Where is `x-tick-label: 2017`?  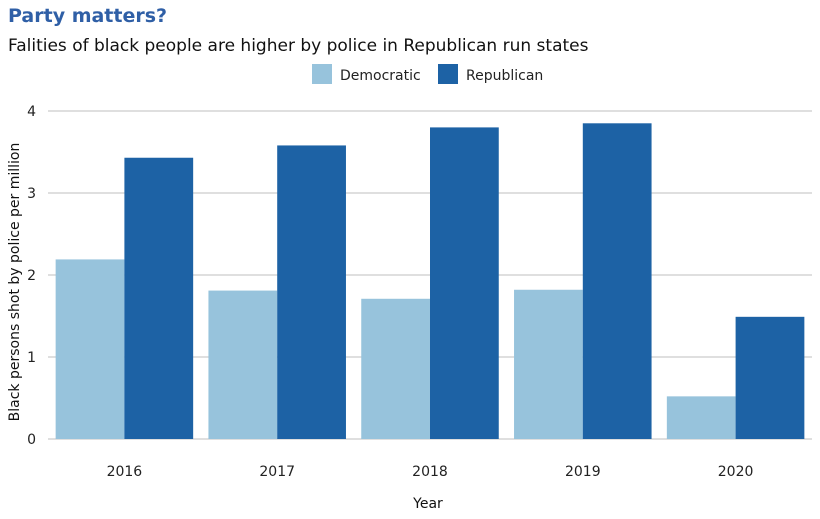
x-tick-label: 2017 is located at coordinates (277, 472).